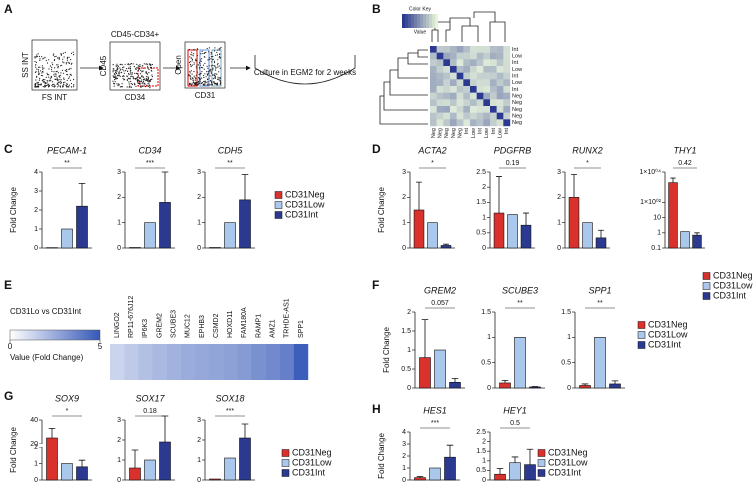 The height and width of the screenshot is (485, 754). I want to click on axis-label: FS INT, so click(54, 97).